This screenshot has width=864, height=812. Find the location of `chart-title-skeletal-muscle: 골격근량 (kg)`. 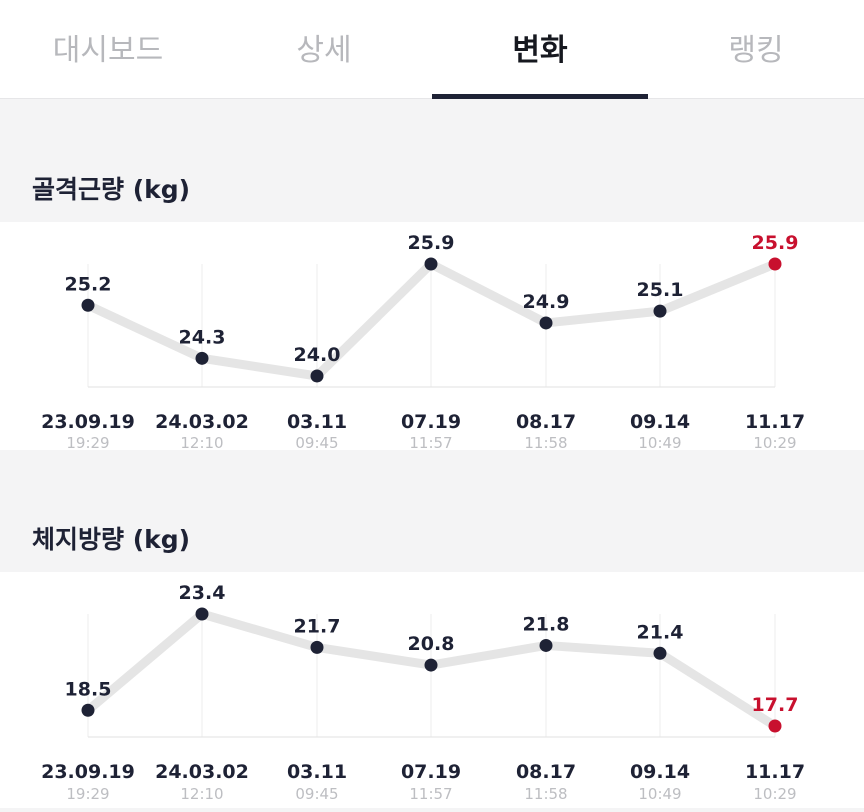

chart-title-skeletal-muscle: 골격근량 (kg) is located at coordinates (111, 189).